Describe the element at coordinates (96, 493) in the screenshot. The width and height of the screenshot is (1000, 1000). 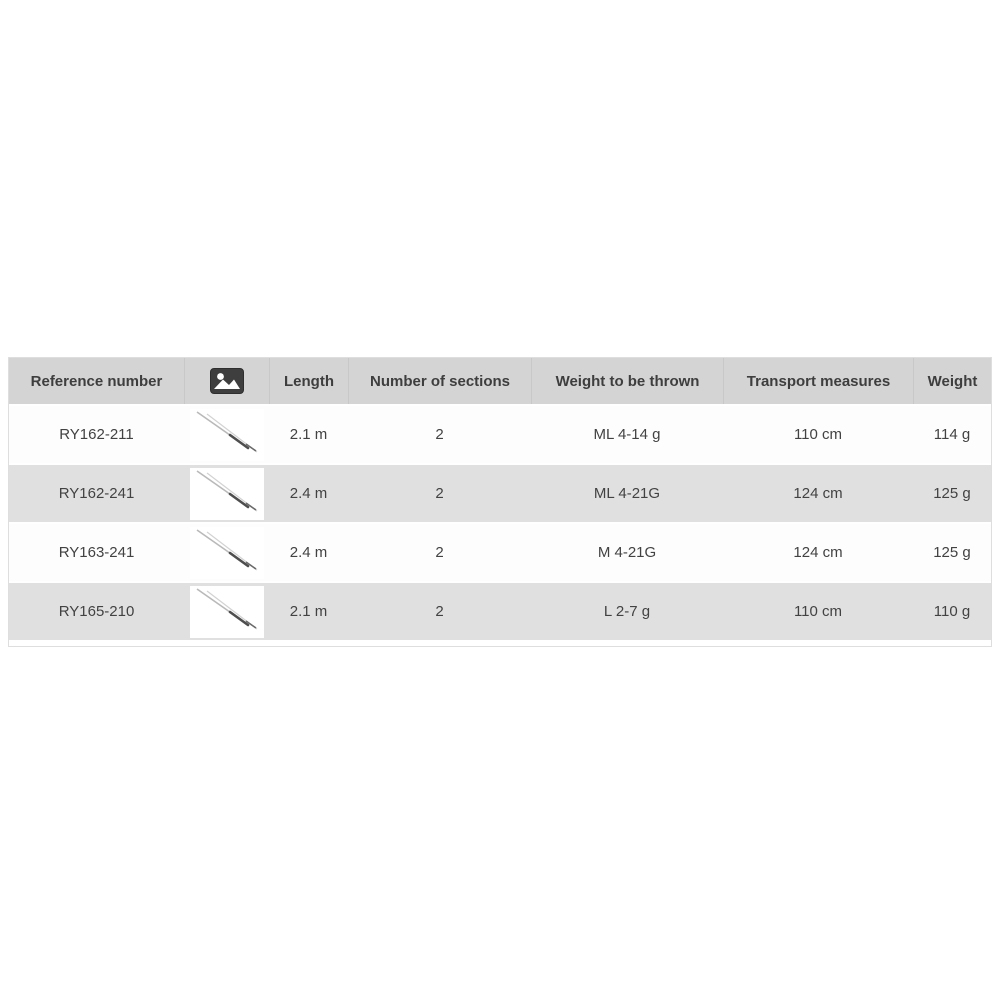
I see `cell-reference-number: RY162-241` at that location.